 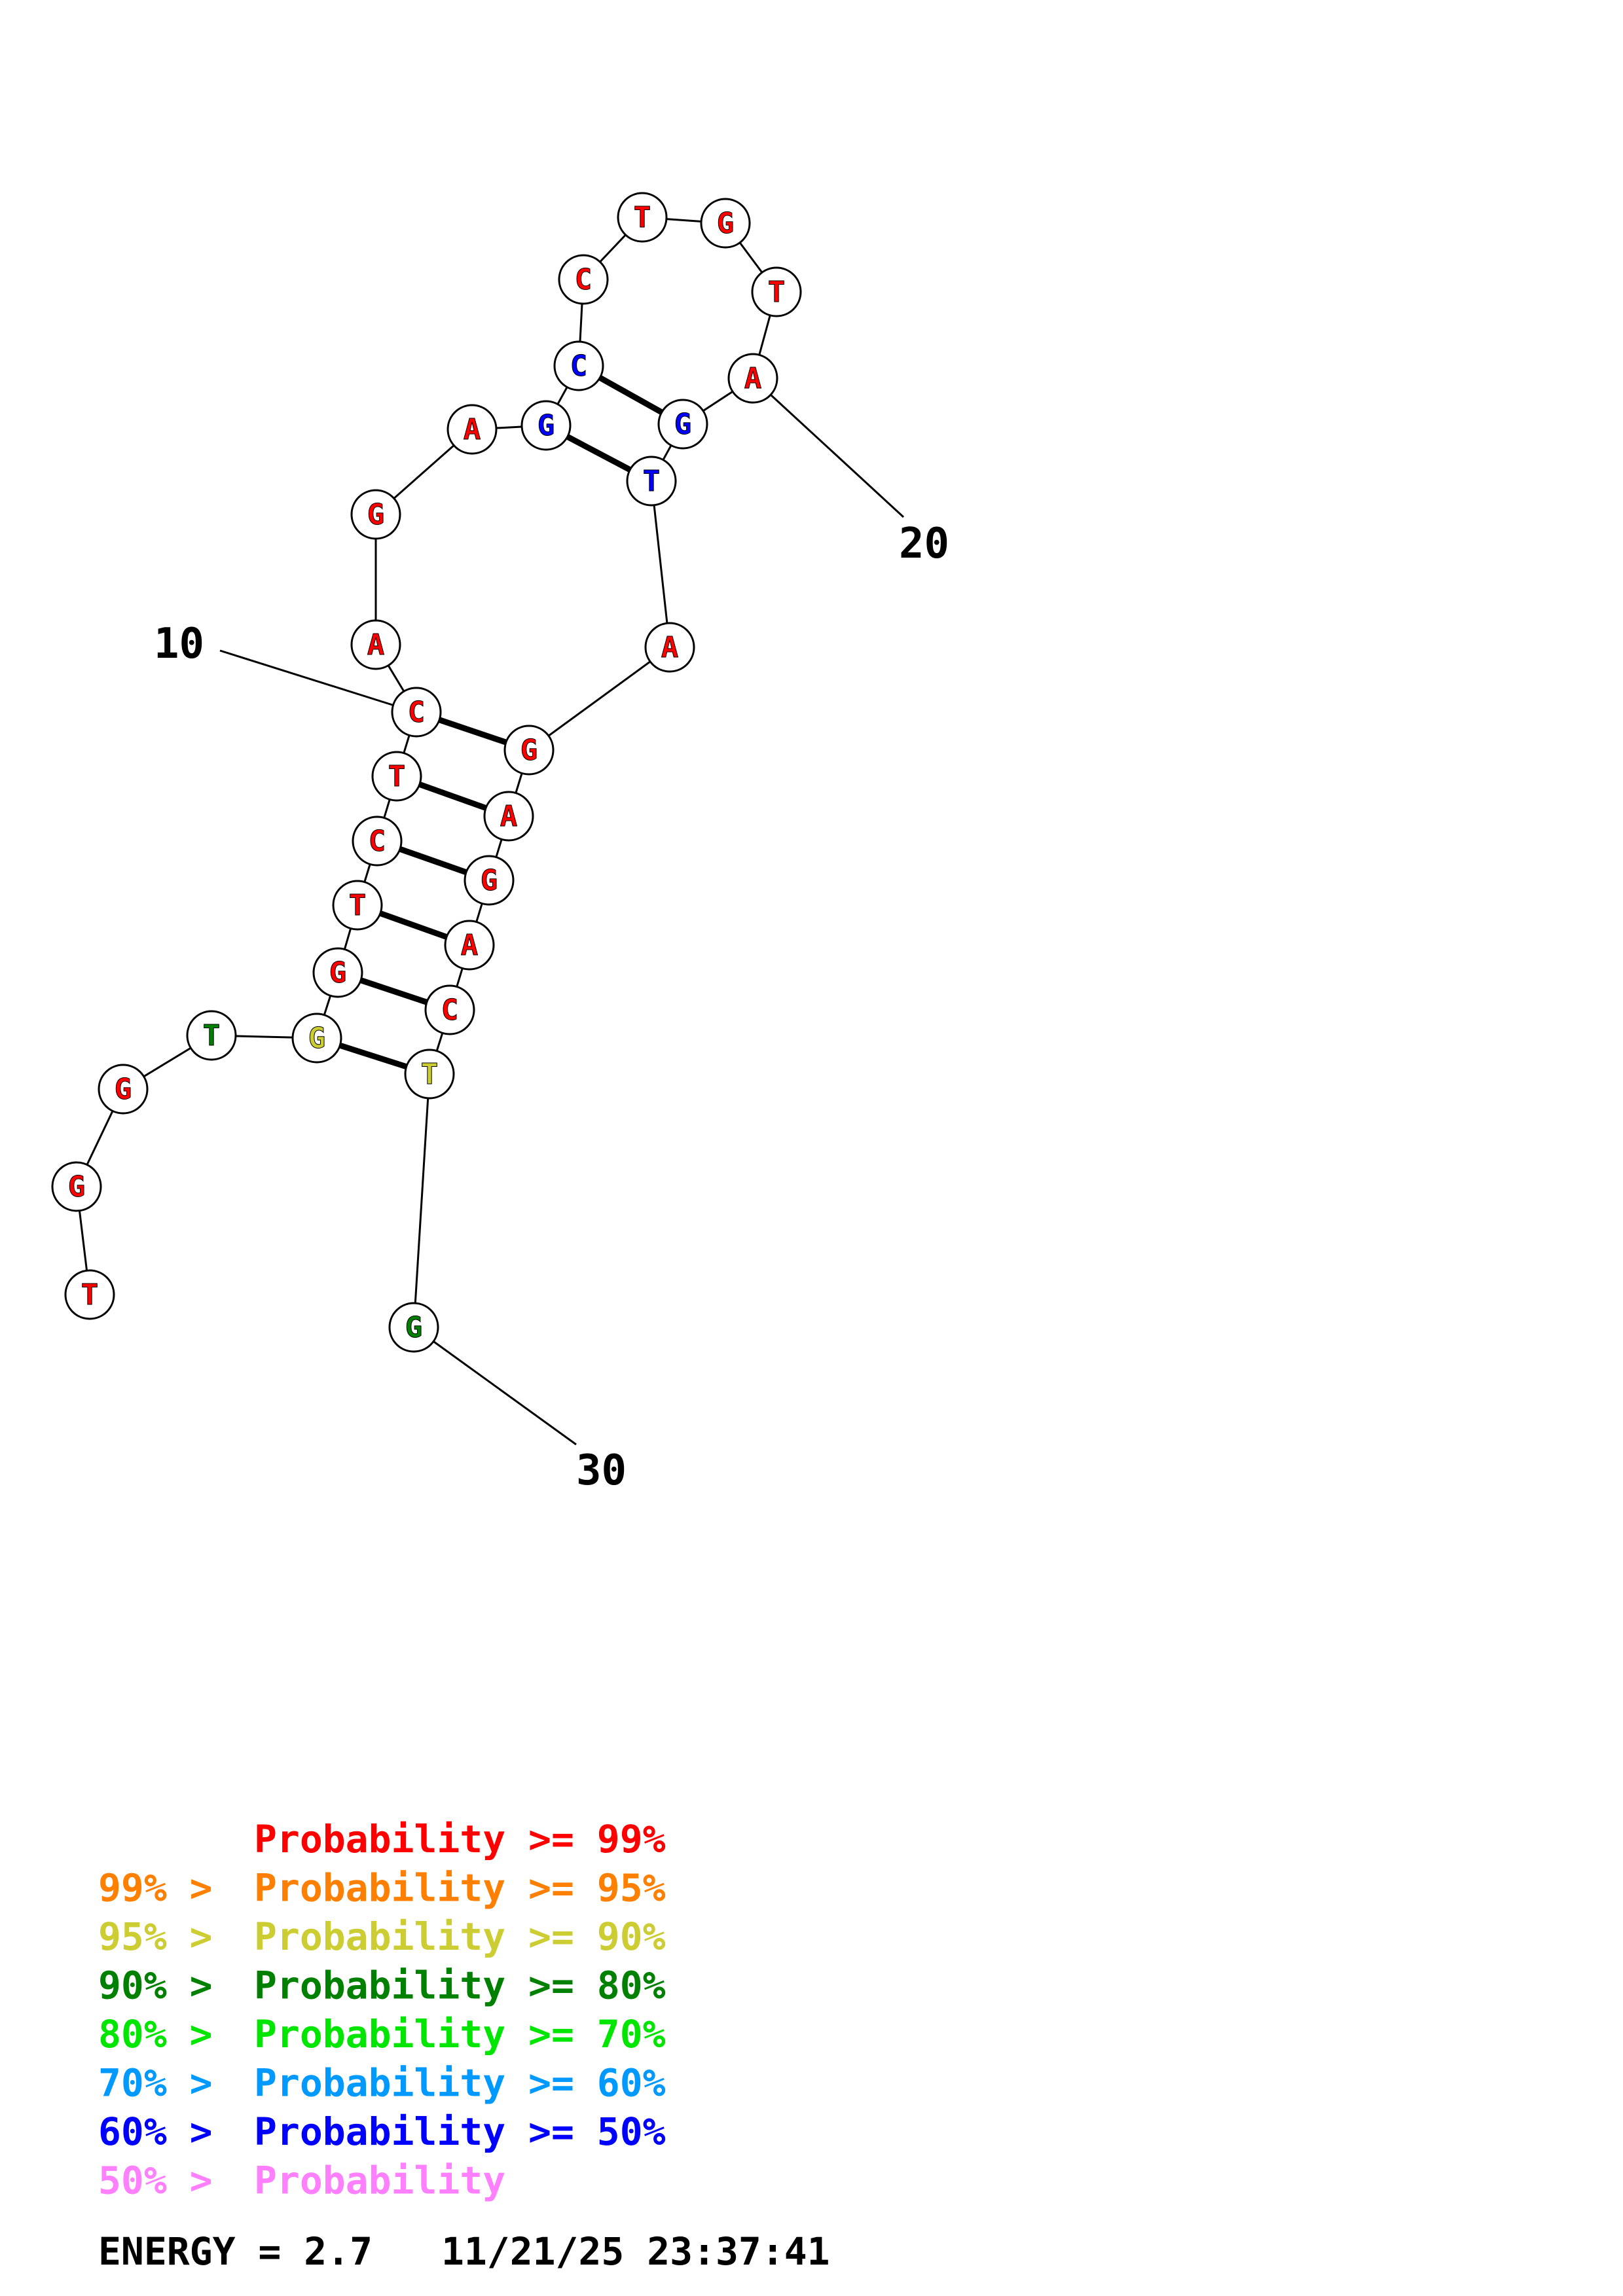 I want to click on nucleotide-29: T, so click(x=429, y=1074).